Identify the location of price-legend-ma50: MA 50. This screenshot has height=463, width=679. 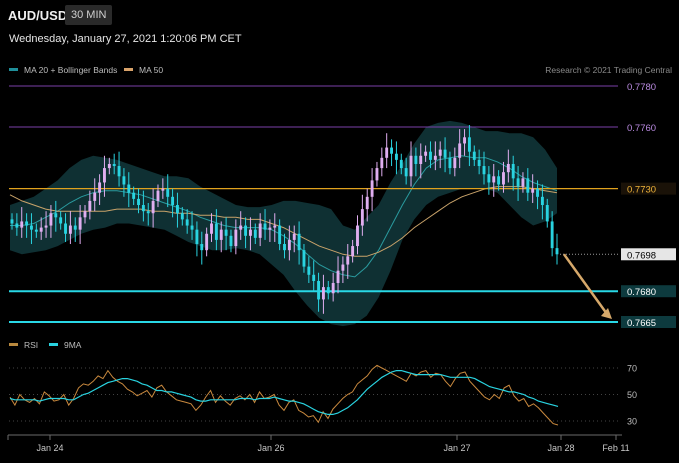
(143, 70).